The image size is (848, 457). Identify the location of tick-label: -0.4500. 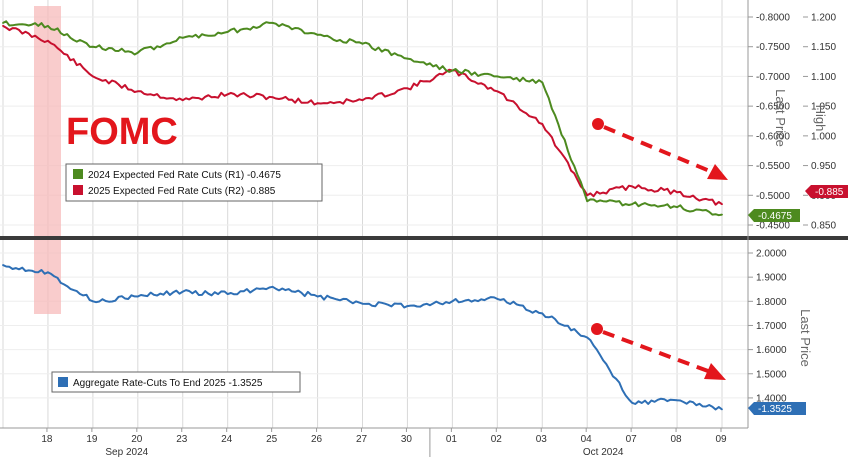
(773, 226).